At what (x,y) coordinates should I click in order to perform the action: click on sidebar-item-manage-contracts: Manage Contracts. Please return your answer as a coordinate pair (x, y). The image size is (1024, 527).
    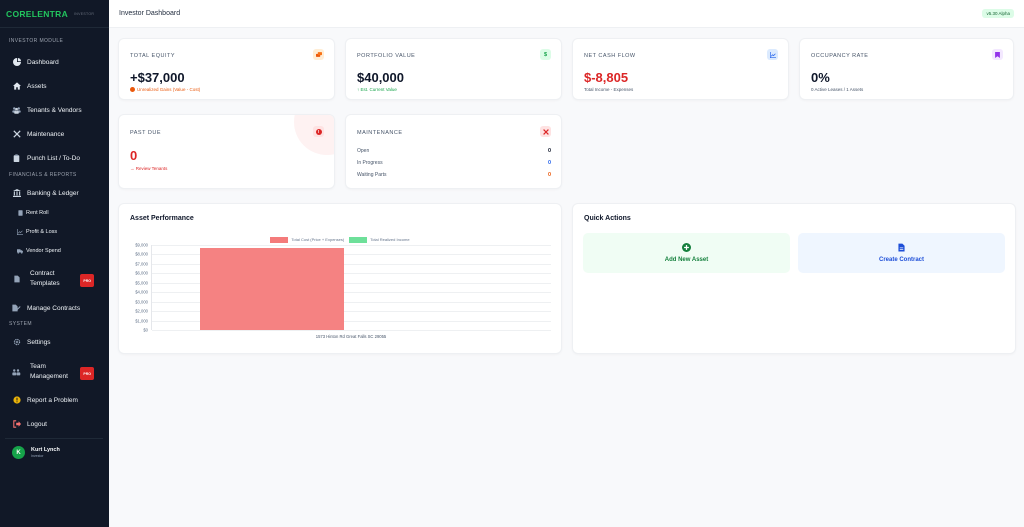
    Looking at the image, I should click on (54, 308).